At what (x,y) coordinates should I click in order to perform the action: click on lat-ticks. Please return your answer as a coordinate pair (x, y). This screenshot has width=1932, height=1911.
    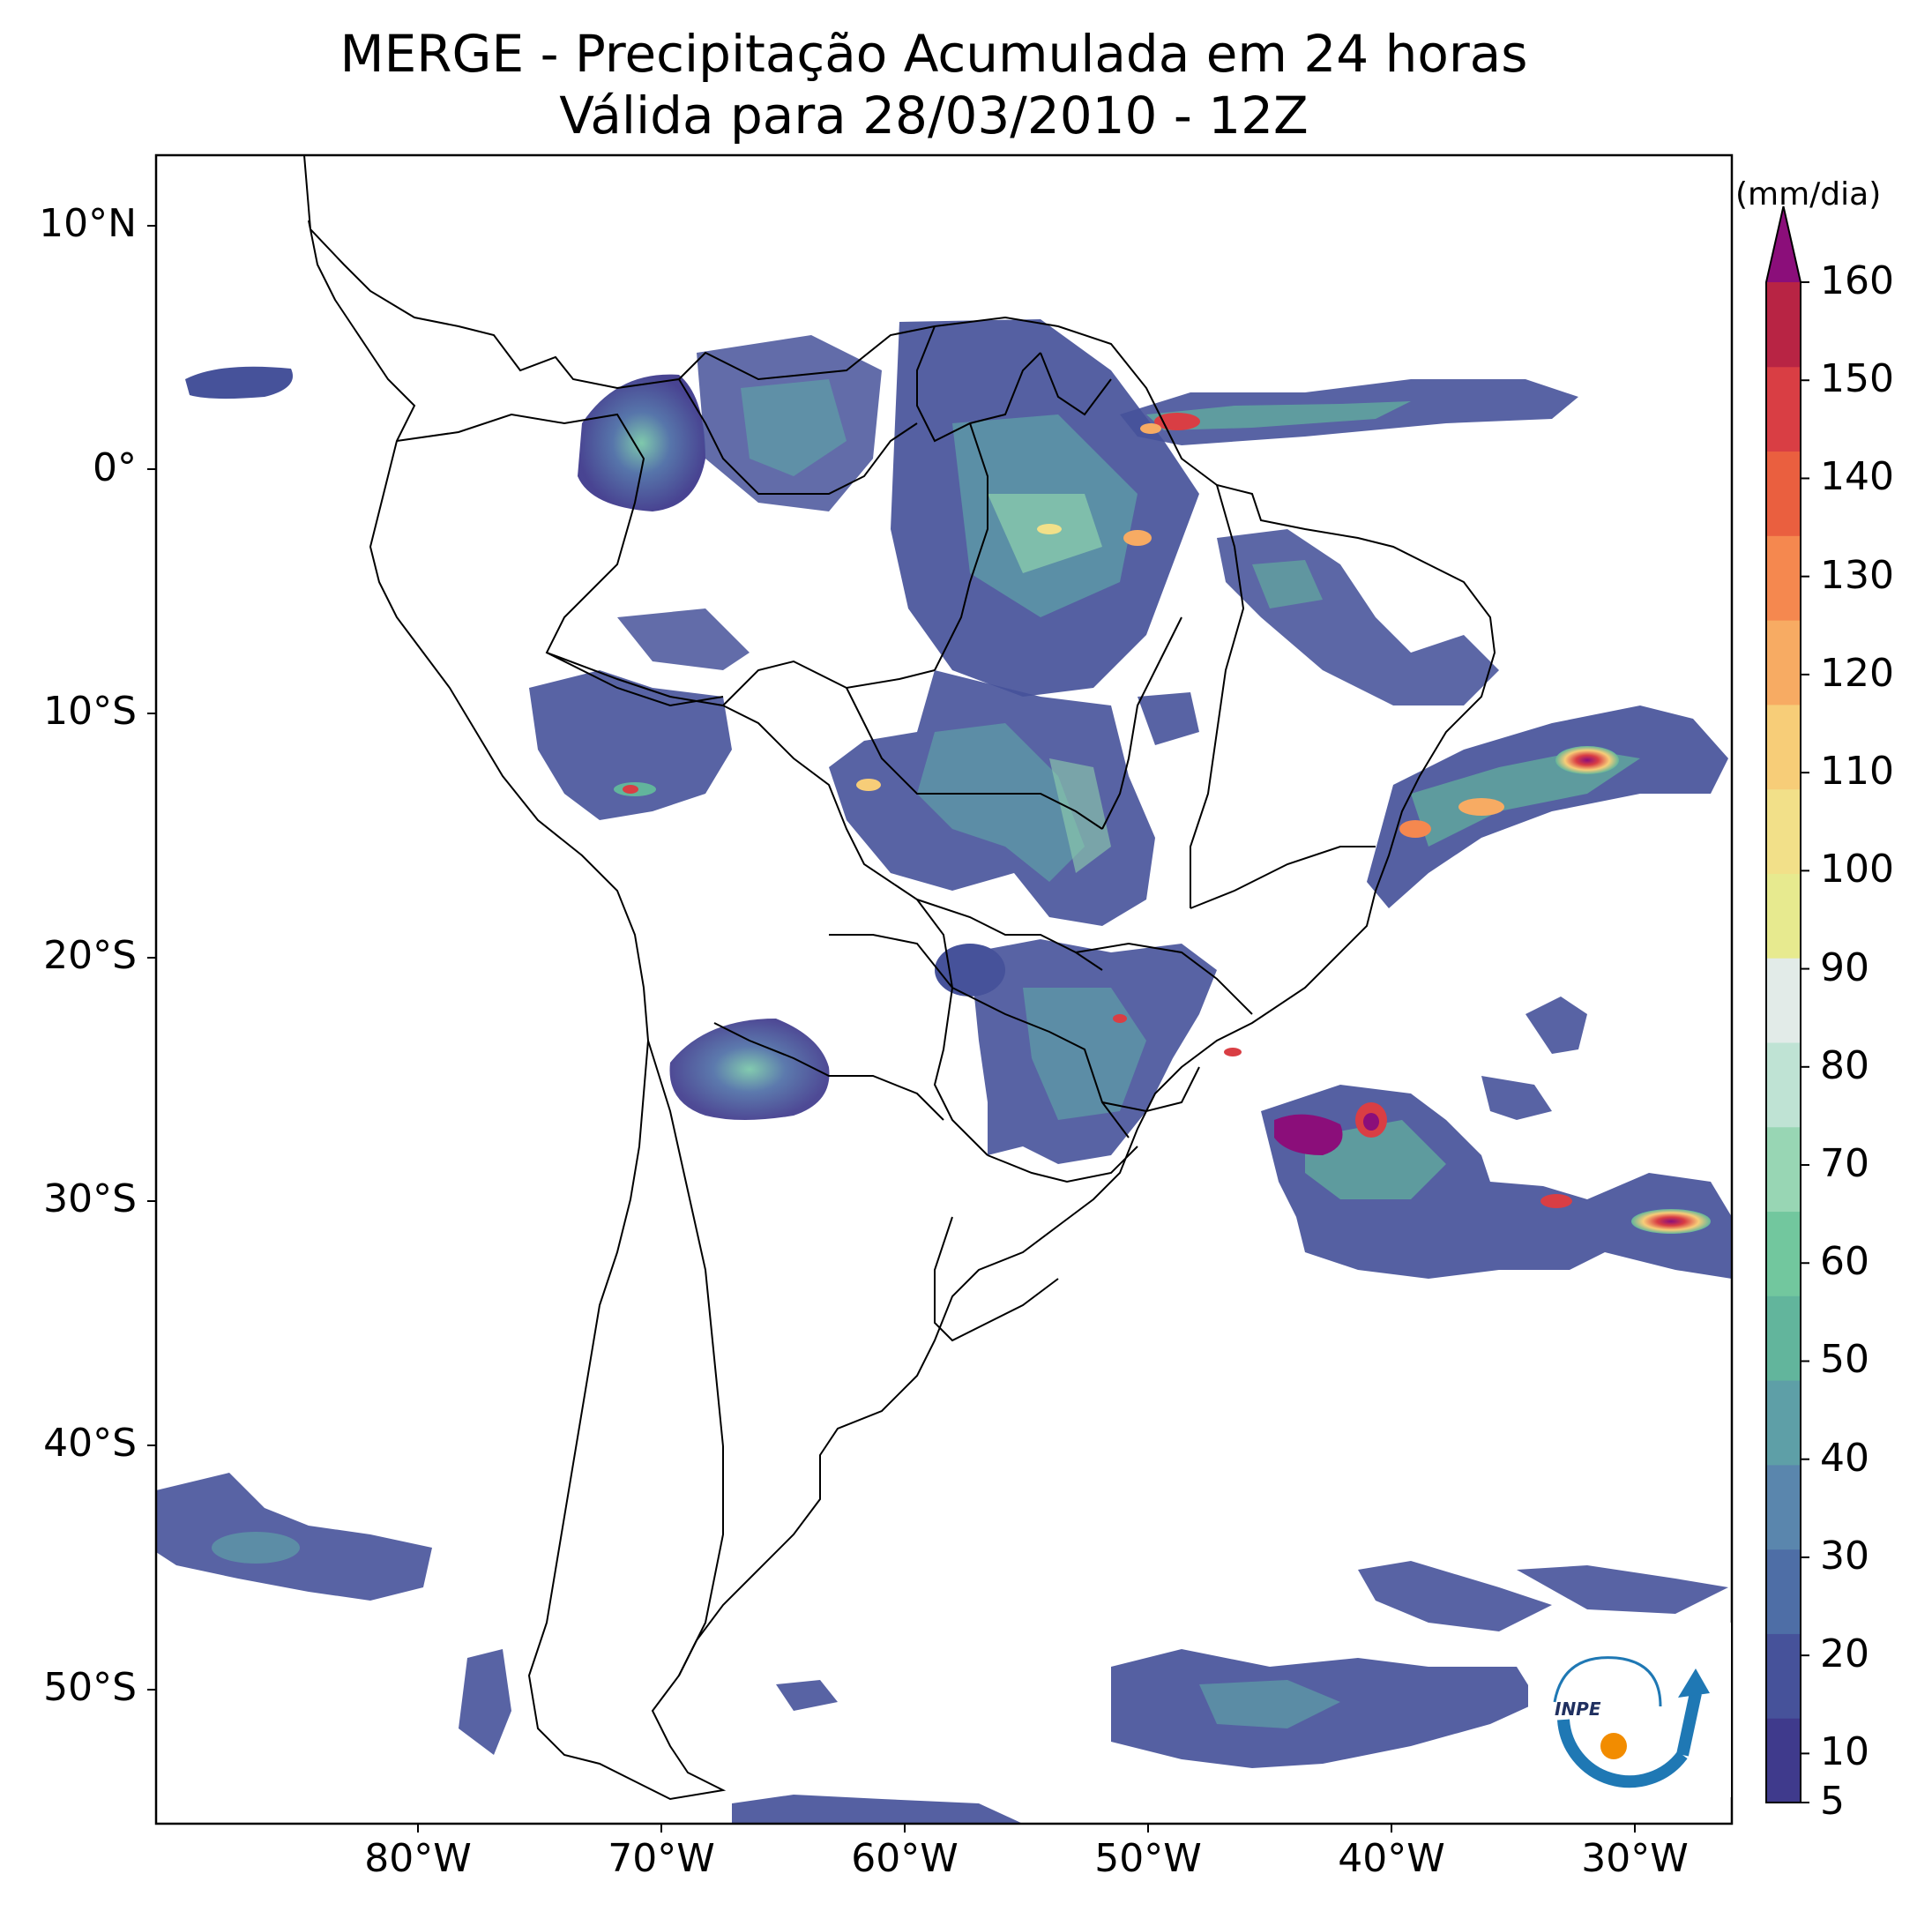
    Looking at the image, I should click on (151, 958).